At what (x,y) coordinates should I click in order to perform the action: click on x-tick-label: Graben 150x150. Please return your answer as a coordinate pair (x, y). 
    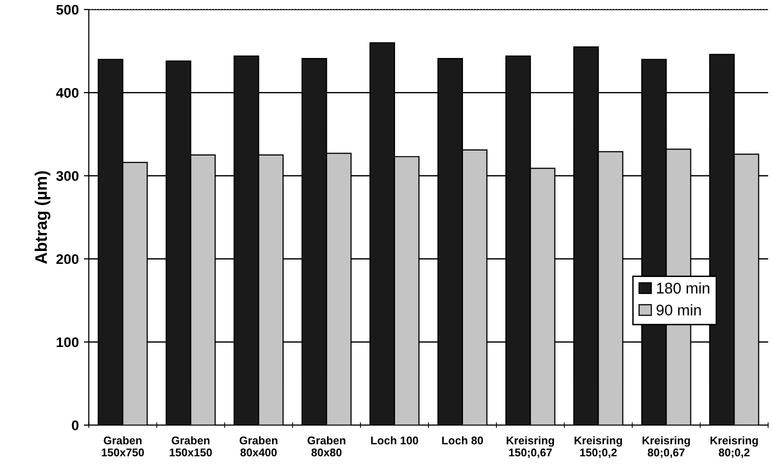
    Looking at the image, I should click on (191, 446).